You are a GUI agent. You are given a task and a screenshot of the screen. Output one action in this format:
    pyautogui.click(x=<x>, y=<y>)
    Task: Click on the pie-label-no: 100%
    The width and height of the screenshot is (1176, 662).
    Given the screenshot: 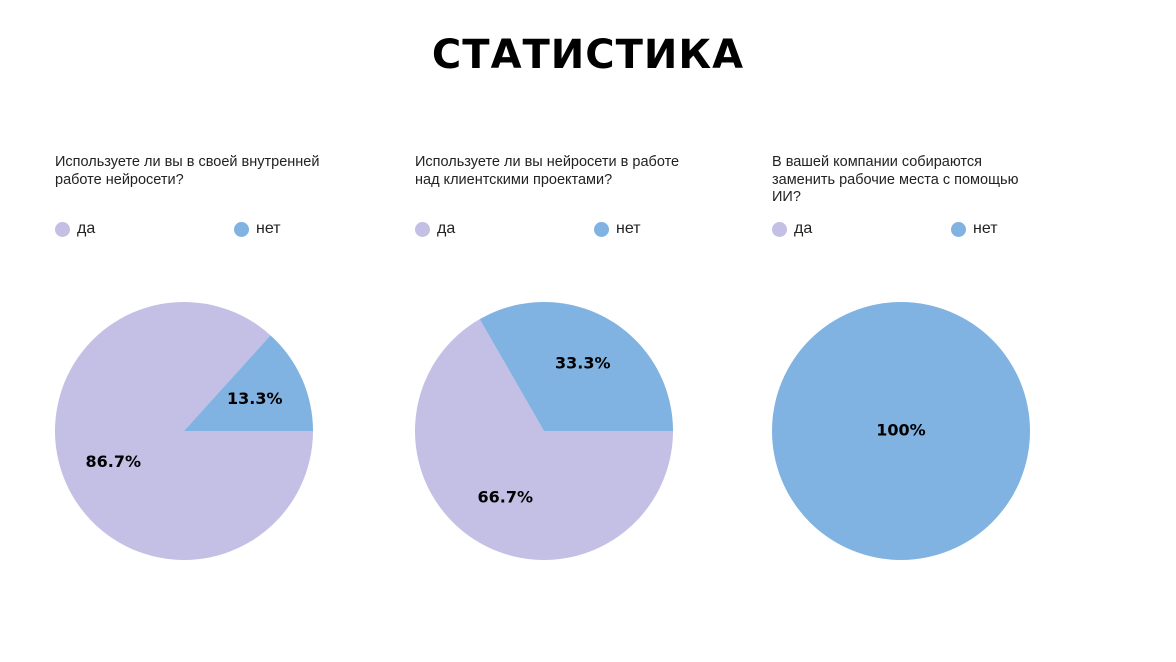 What is the action you would take?
    pyautogui.click(x=900, y=430)
    